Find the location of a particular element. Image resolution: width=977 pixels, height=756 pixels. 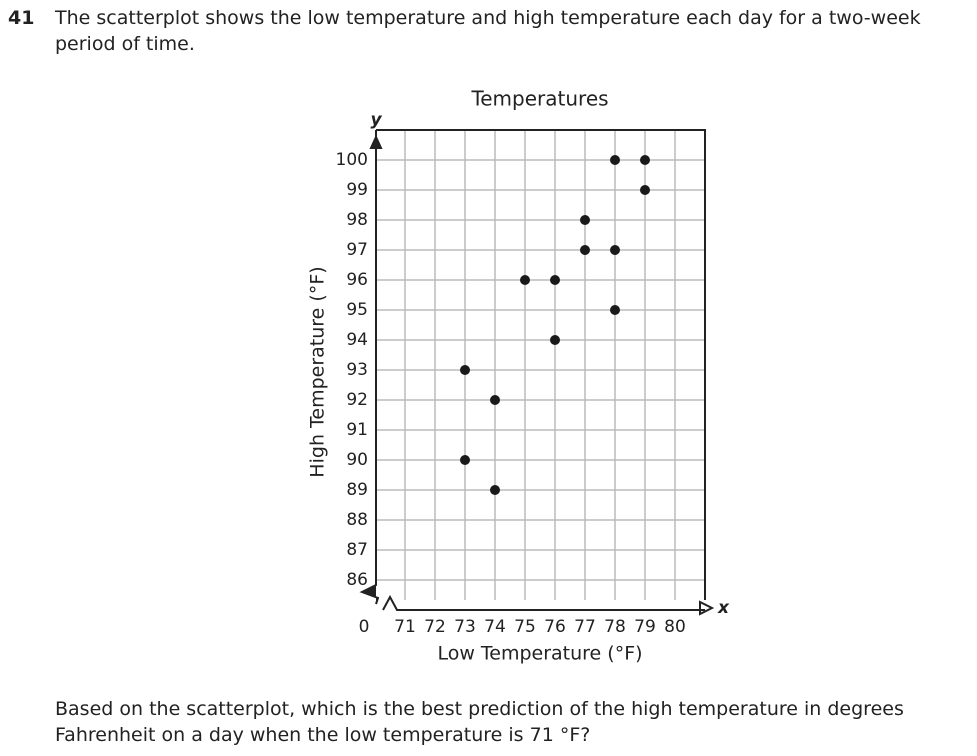

y-tick-label: 90 is located at coordinates (357, 460).